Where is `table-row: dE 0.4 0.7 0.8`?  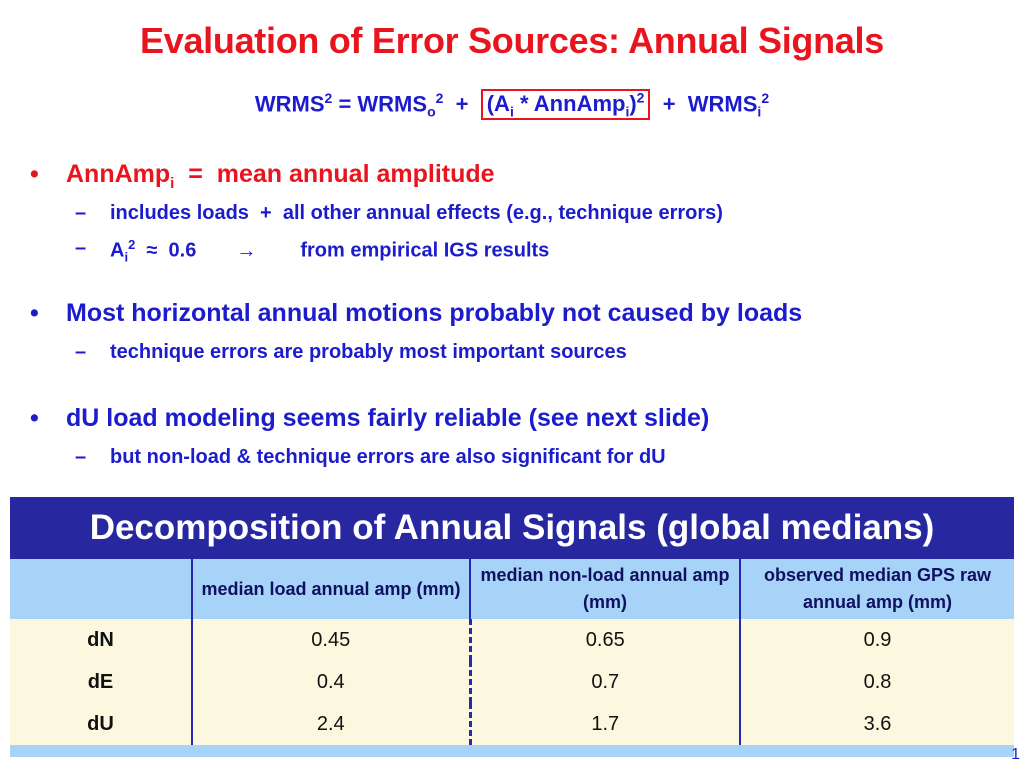 table-row: dE 0.4 0.7 0.8 is located at coordinates (512, 682).